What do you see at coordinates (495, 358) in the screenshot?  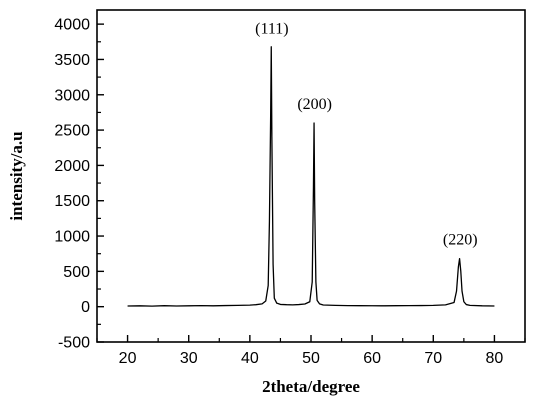 I see `x-tick-label-6: 80` at bounding box center [495, 358].